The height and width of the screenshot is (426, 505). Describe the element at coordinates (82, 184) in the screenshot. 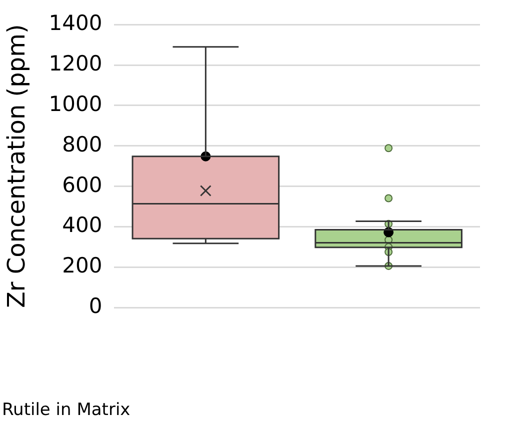

I see `y-tick-label: 600` at that location.